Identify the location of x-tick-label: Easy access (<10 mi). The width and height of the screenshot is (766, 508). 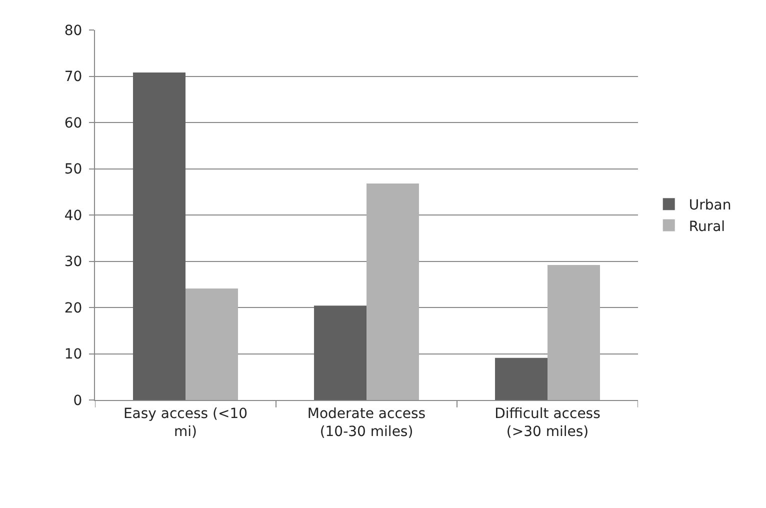
(185, 423).